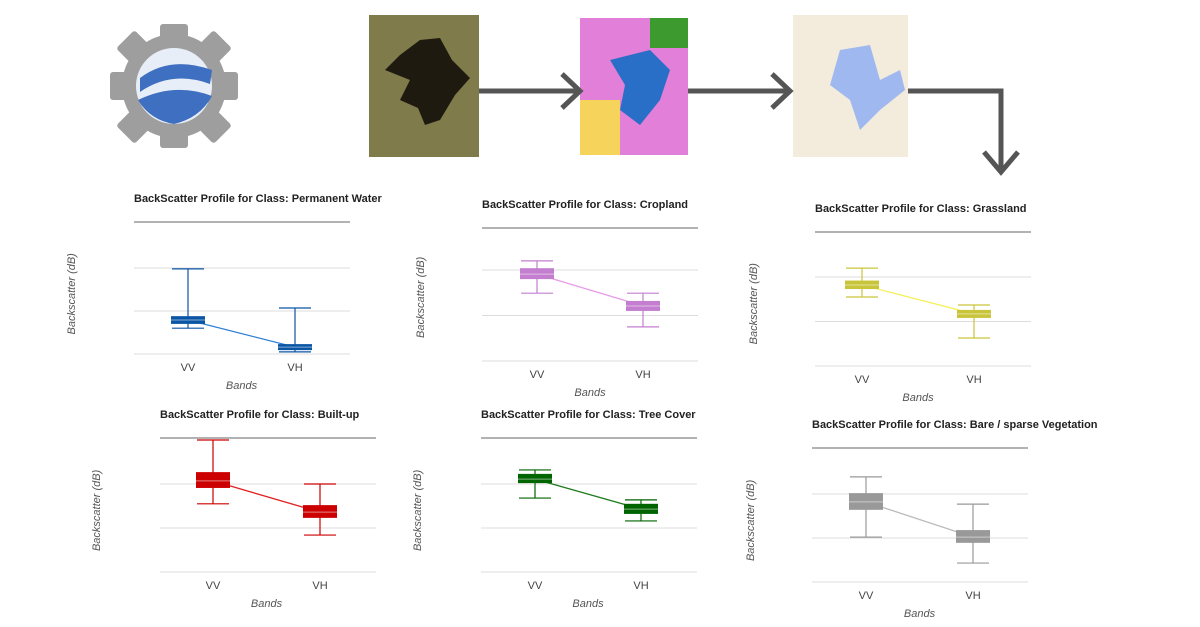 The height and width of the screenshot is (627, 1200). What do you see at coordinates (850, 86) in the screenshot?
I see `samples-thumbnail` at bounding box center [850, 86].